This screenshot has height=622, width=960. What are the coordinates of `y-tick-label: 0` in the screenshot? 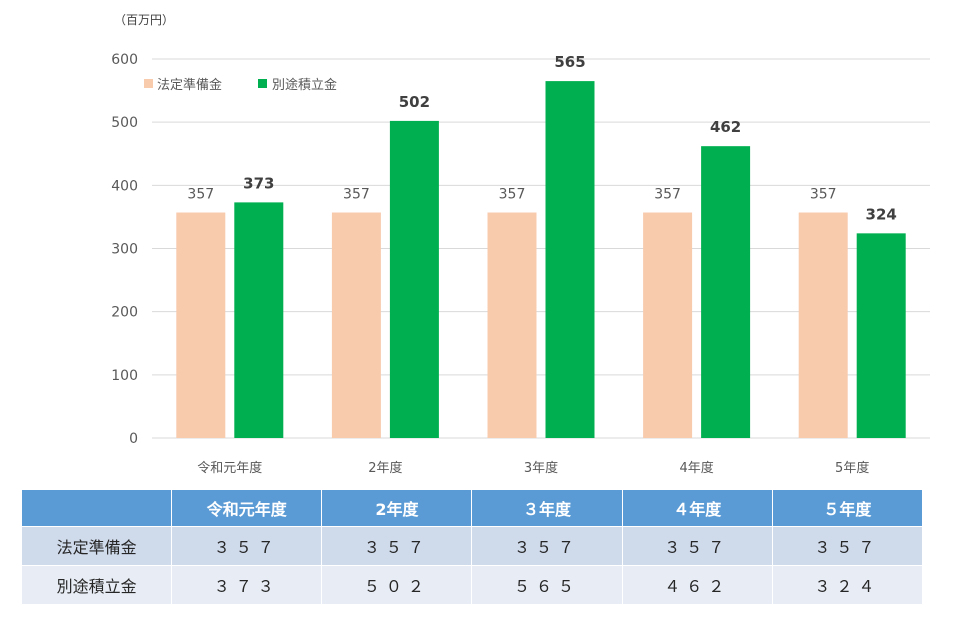 It's located at (133, 439).